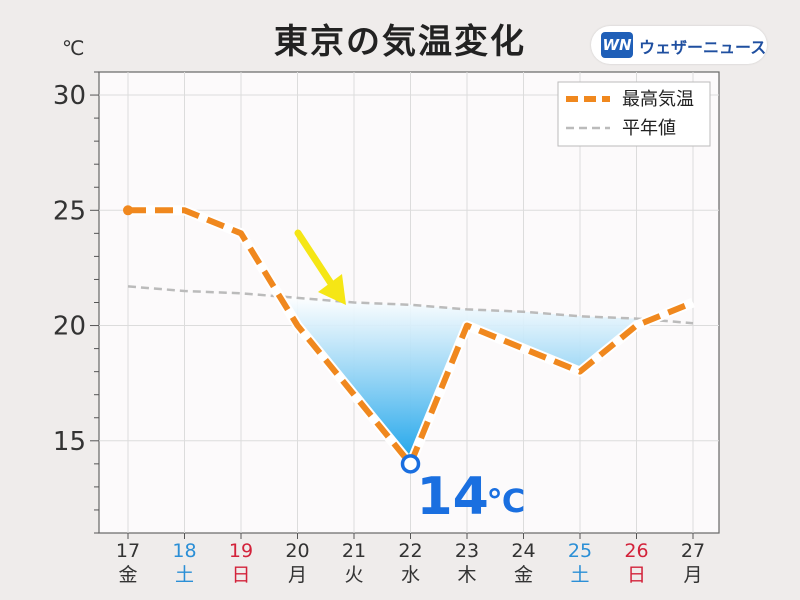  I want to click on y-axis-ticks: 15 20 25 30, so click(76, 302).